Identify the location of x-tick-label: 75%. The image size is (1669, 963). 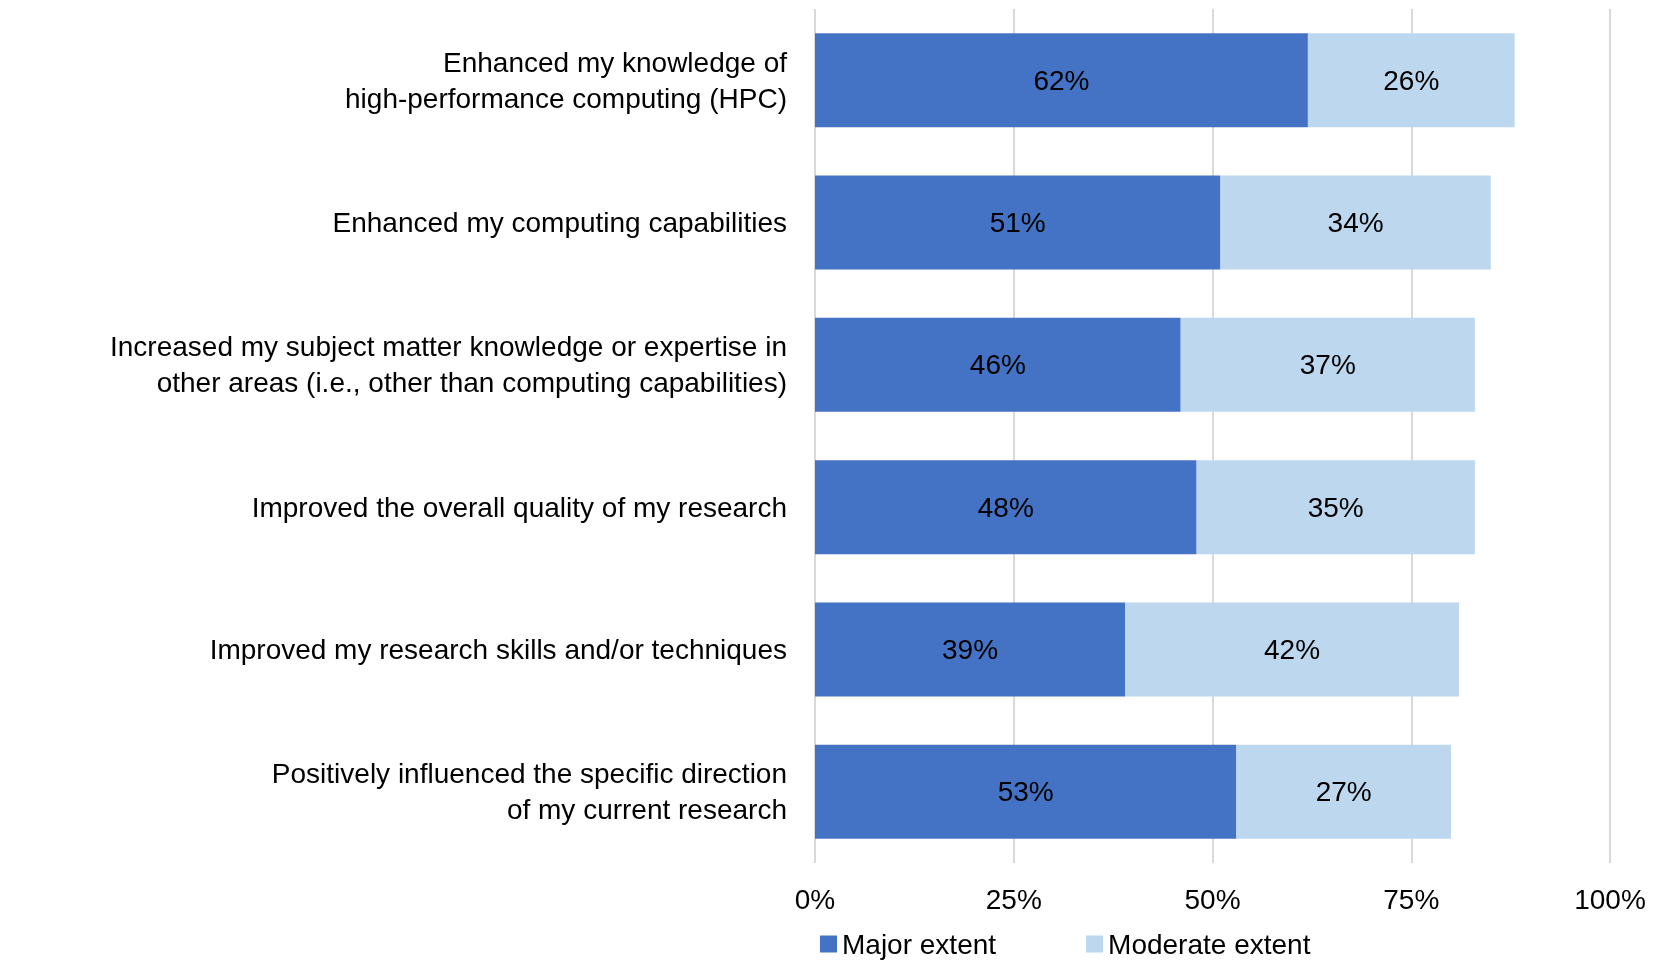
(1411, 899).